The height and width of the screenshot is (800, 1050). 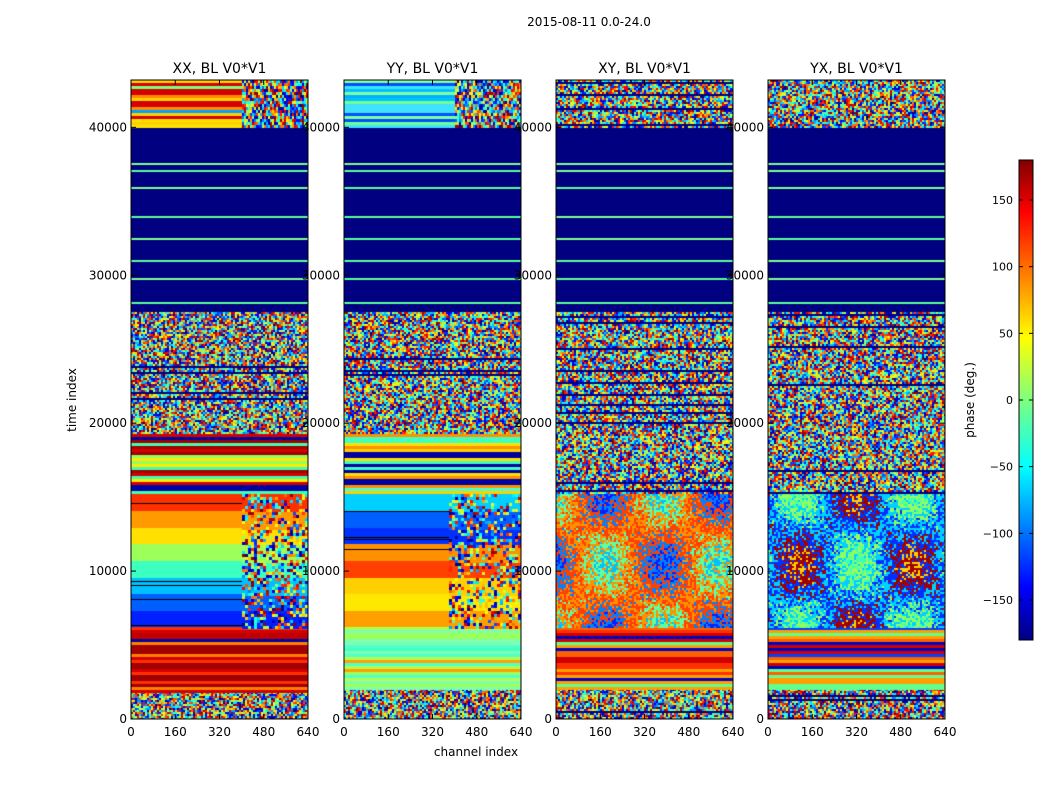 I want to click on x-axis-label: channel index, so click(x=476, y=752).